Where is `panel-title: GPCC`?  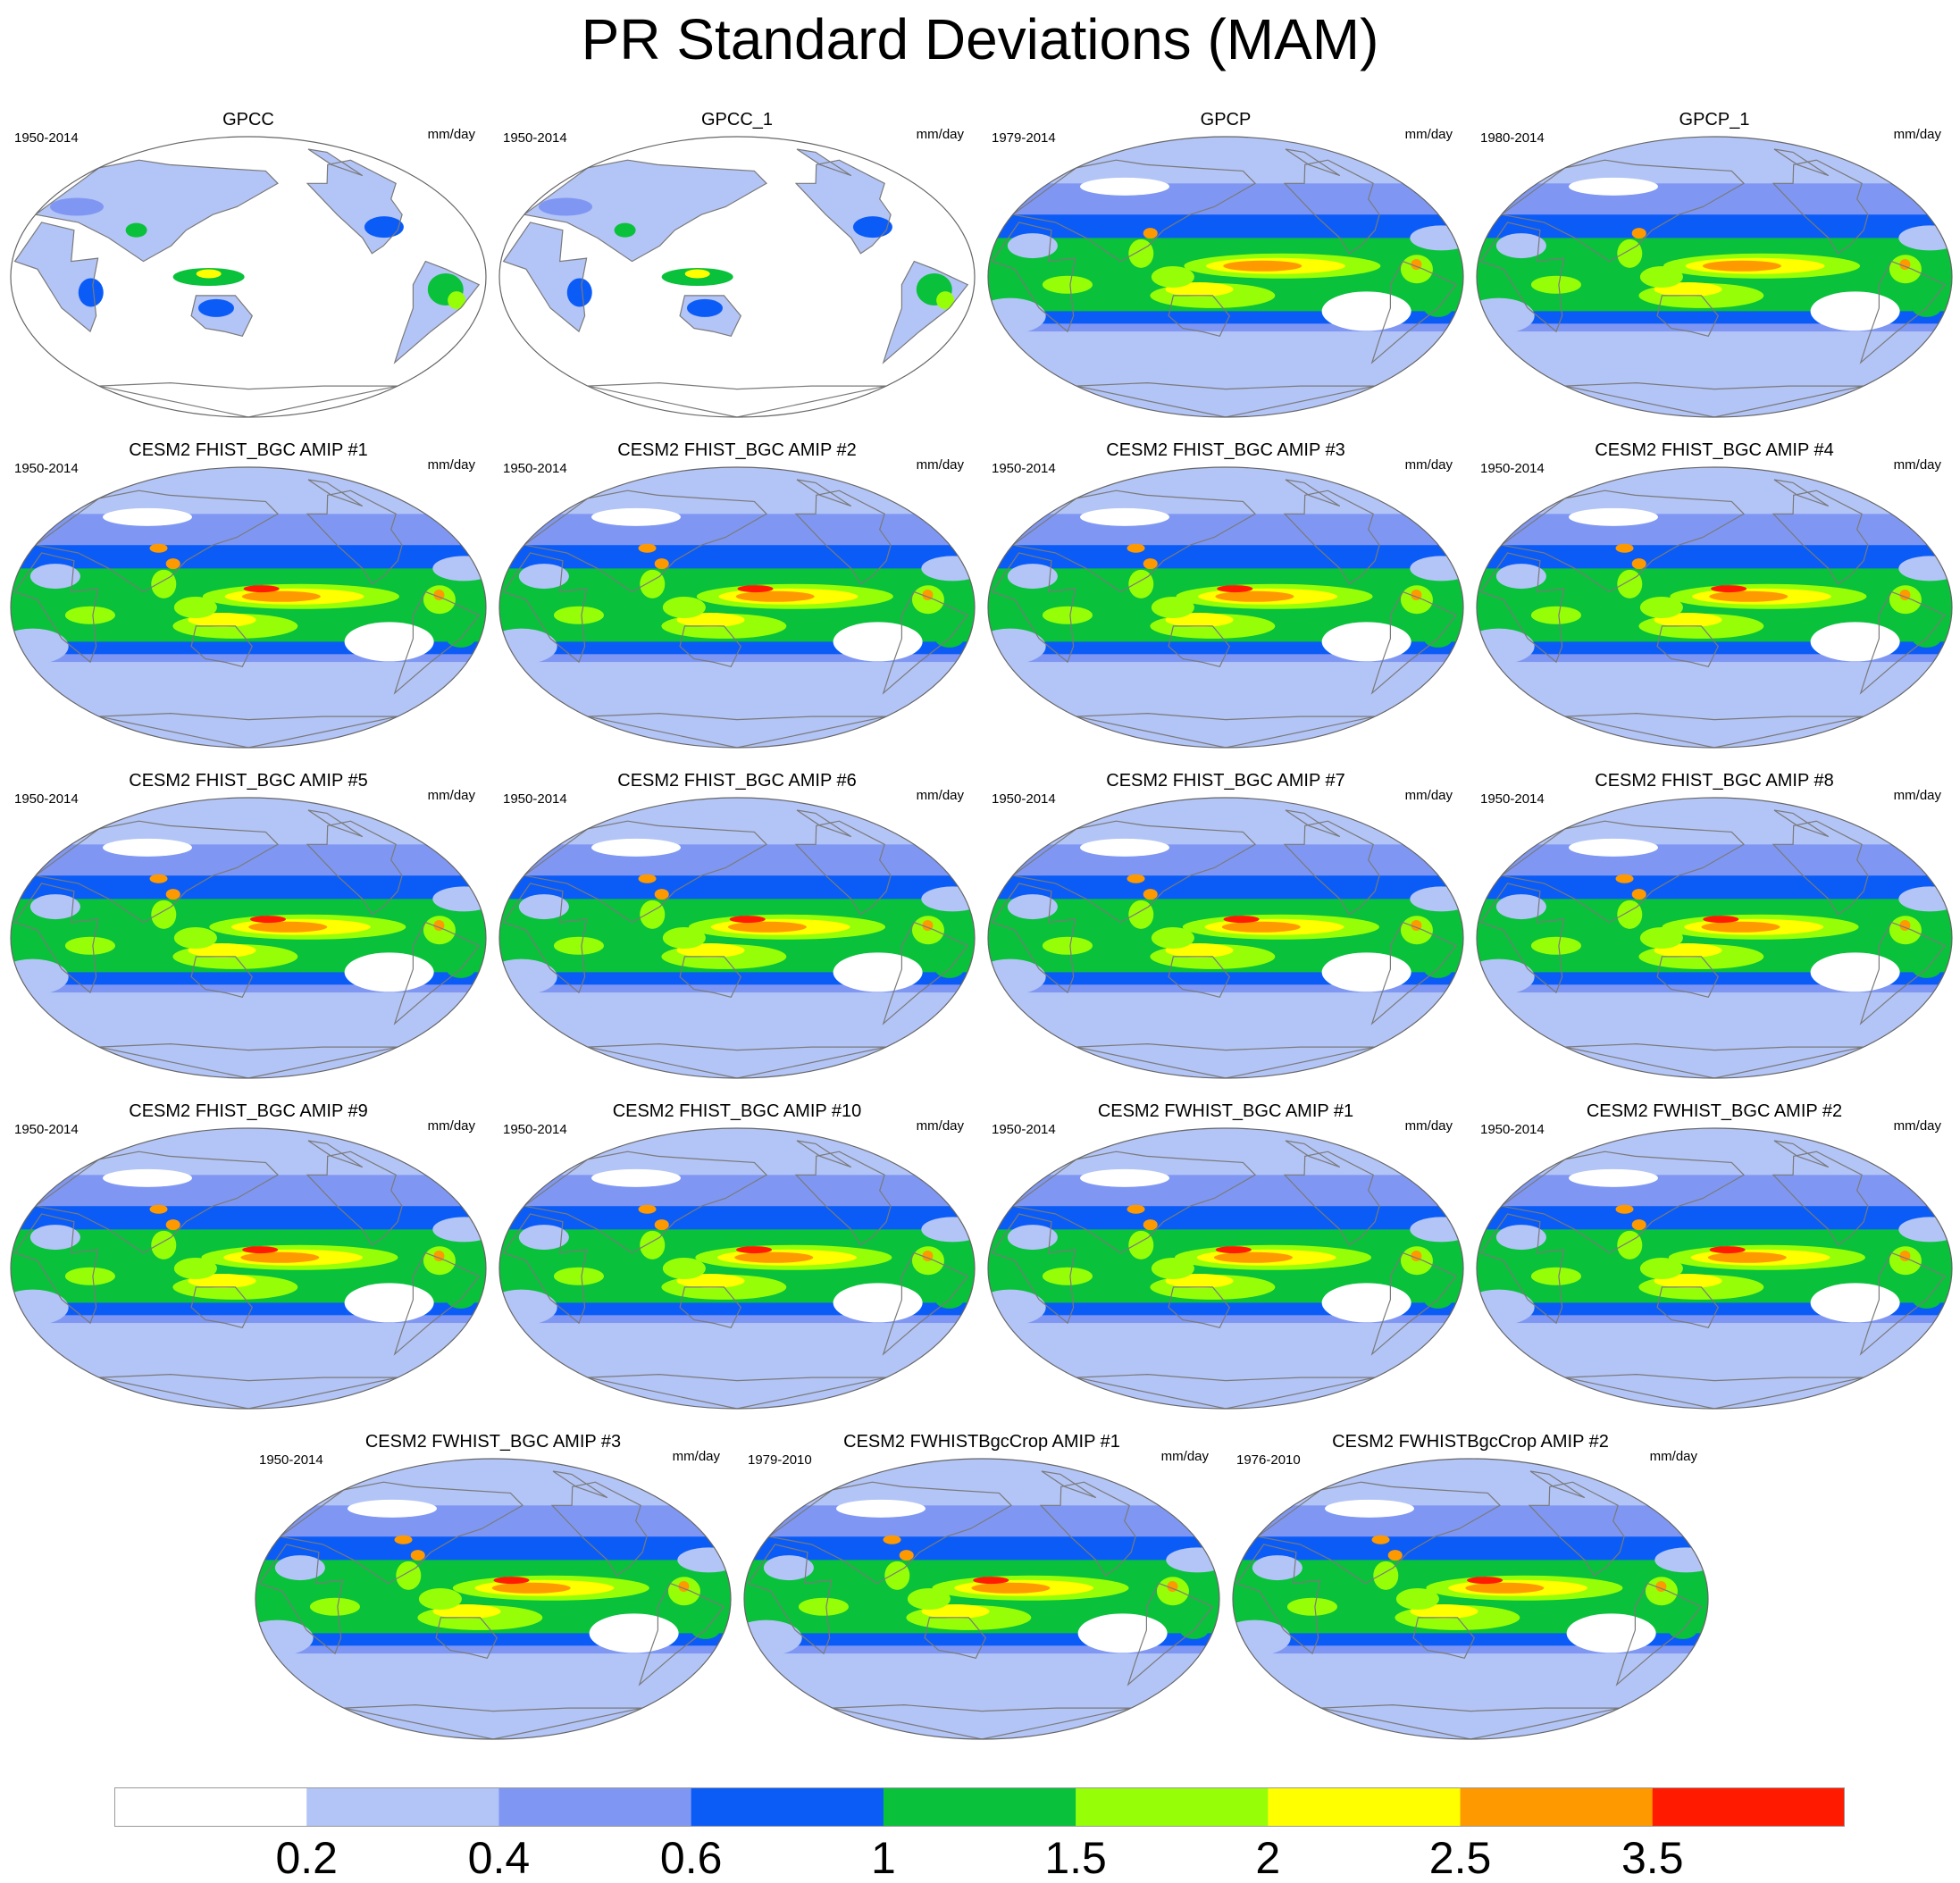 panel-title: GPCC is located at coordinates (248, 120).